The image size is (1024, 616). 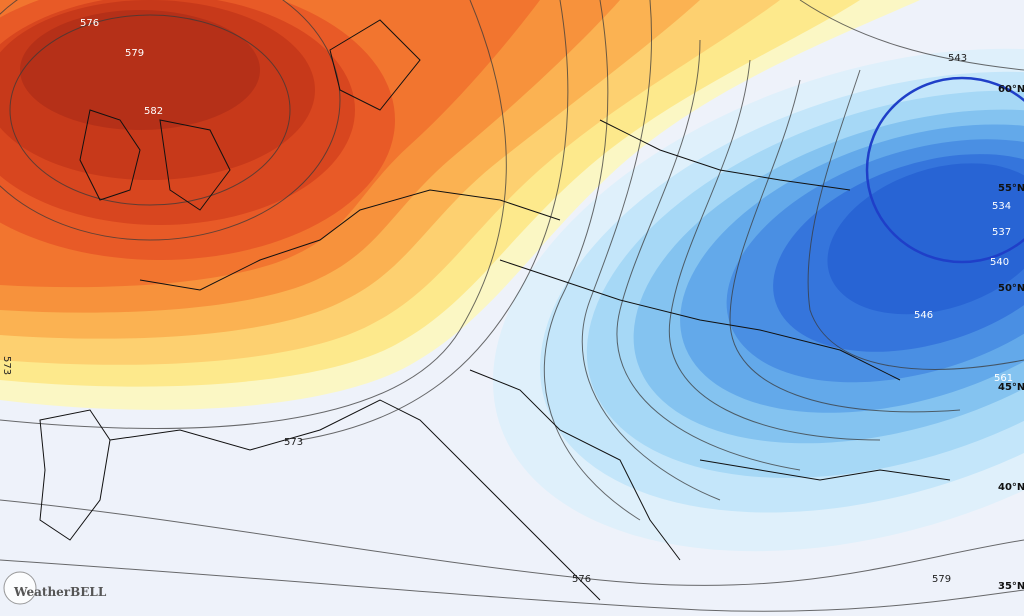 What do you see at coordinates (1011, 288) in the screenshot?
I see `latitude-label: 50°N` at bounding box center [1011, 288].